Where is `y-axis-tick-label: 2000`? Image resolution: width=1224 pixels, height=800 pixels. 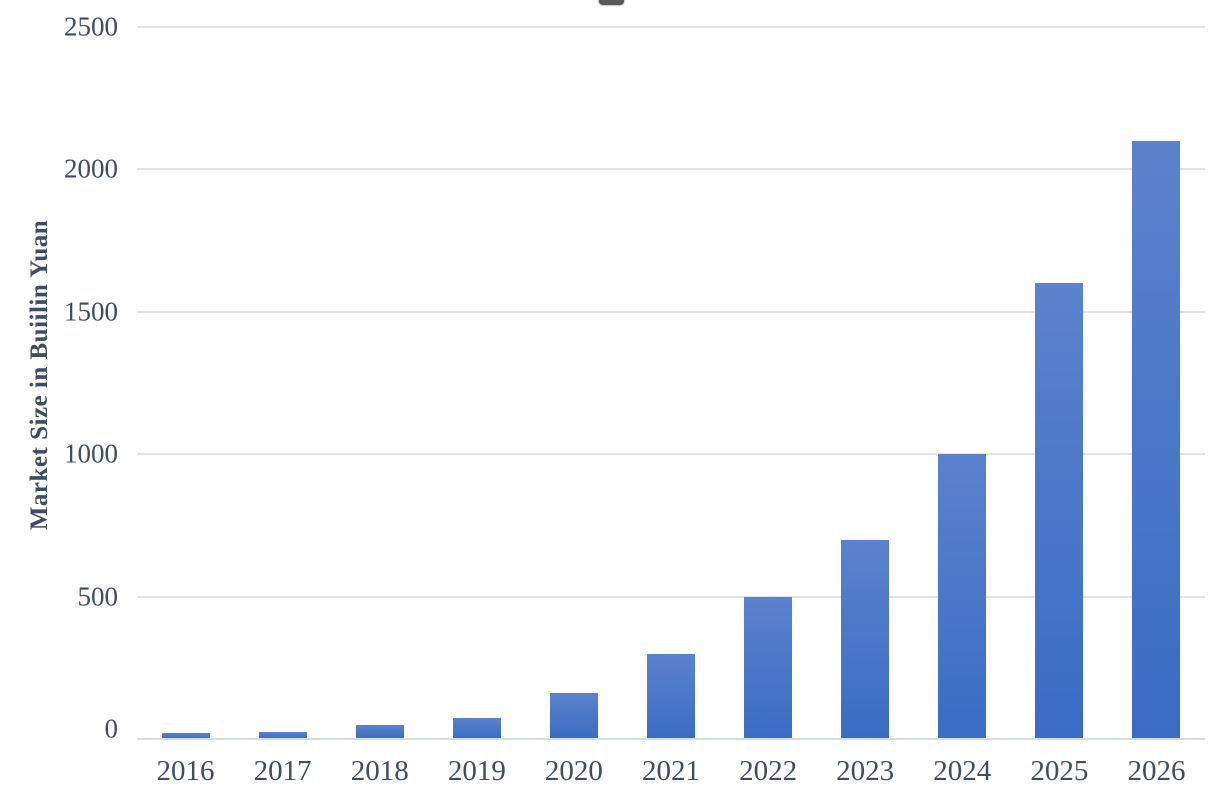
y-axis-tick-label: 2000 is located at coordinates (91, 168).